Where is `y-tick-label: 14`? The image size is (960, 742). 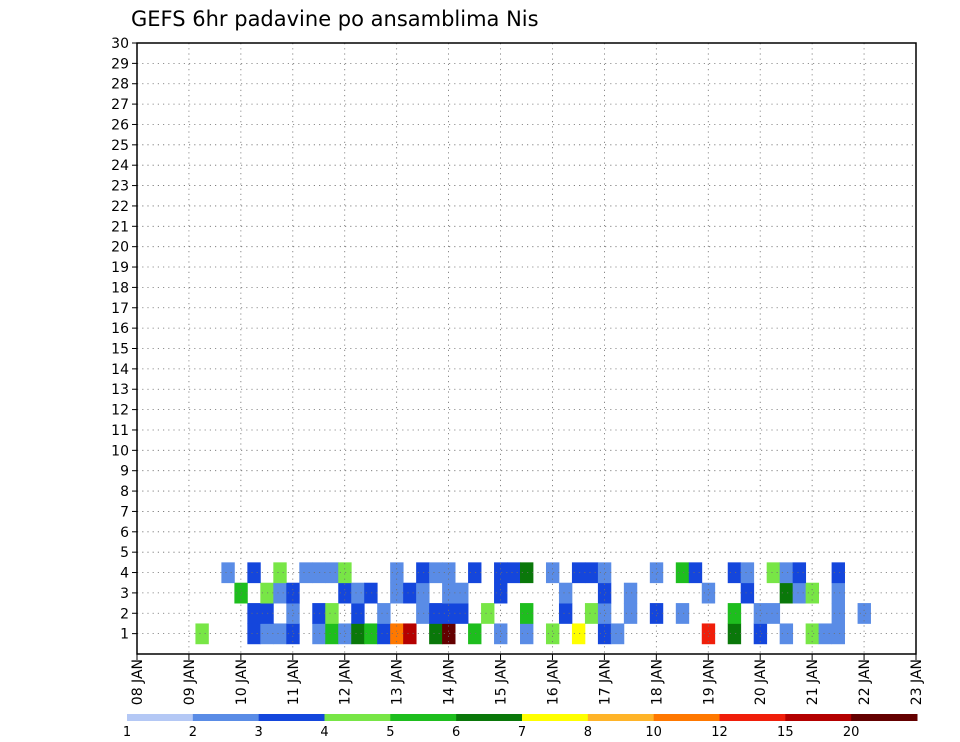
y-tick-label: 14 is located at coordinates (120, 370).